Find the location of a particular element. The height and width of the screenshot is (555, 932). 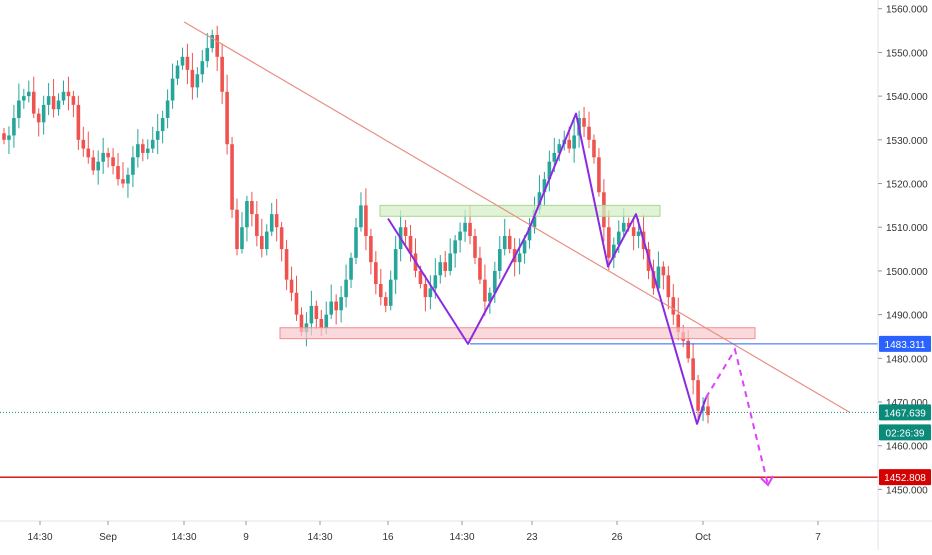

price-tag-lower: 1452.808 is located at coordinates (905, 477).